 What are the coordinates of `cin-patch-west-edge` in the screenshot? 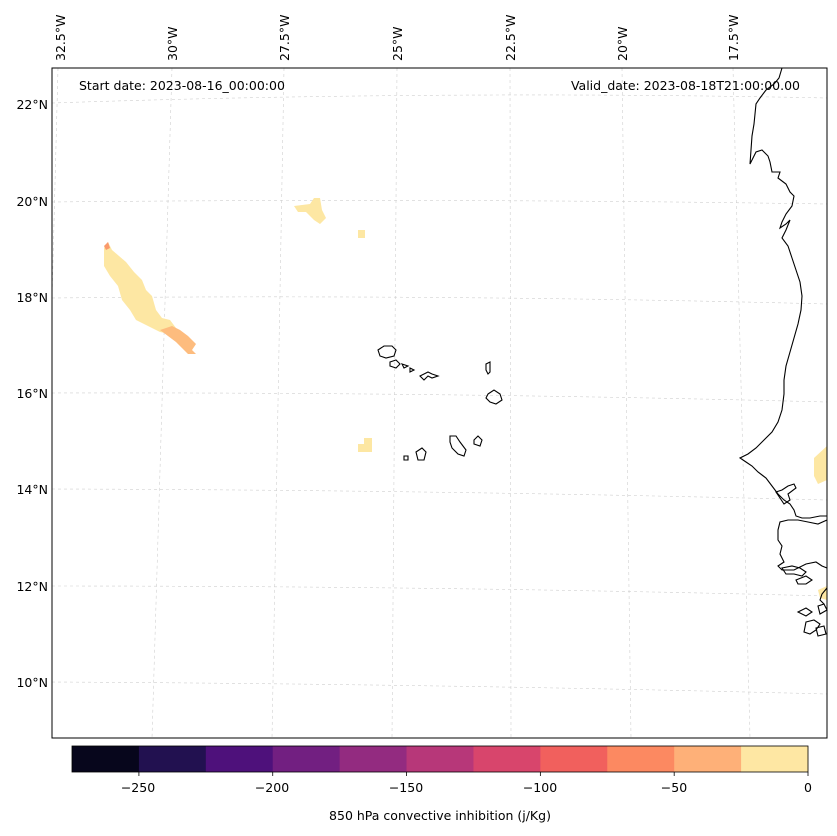 It's located at (107, 246).